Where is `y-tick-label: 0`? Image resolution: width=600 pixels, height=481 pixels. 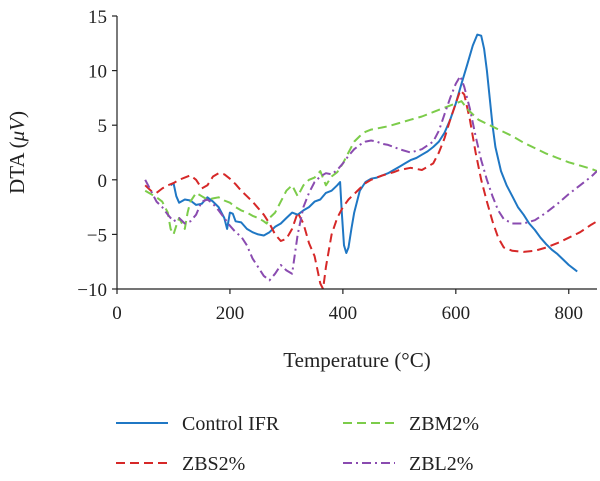 y-tick-label: 0 is located at coordinates (103, 181).